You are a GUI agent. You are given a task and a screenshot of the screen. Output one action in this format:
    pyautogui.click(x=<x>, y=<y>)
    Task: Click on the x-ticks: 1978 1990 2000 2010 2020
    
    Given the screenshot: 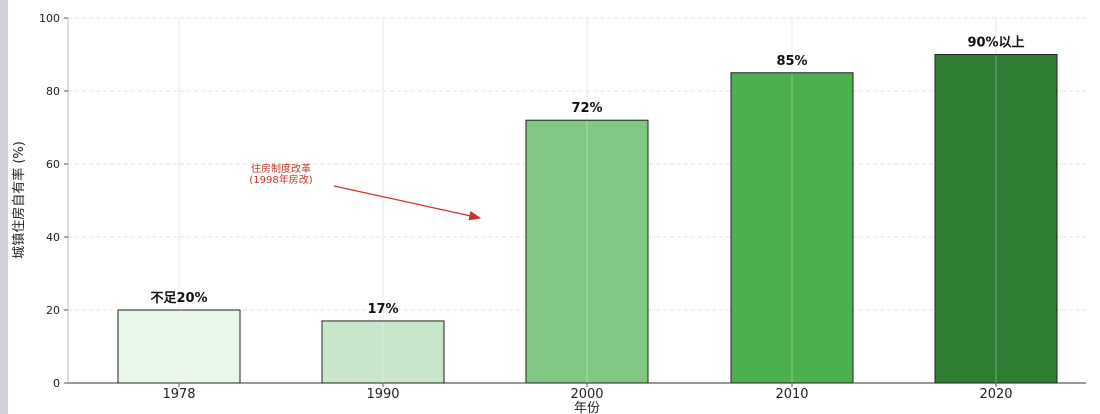 What is the action you would take?
    pyautogui.click(x=587, y=392)
    